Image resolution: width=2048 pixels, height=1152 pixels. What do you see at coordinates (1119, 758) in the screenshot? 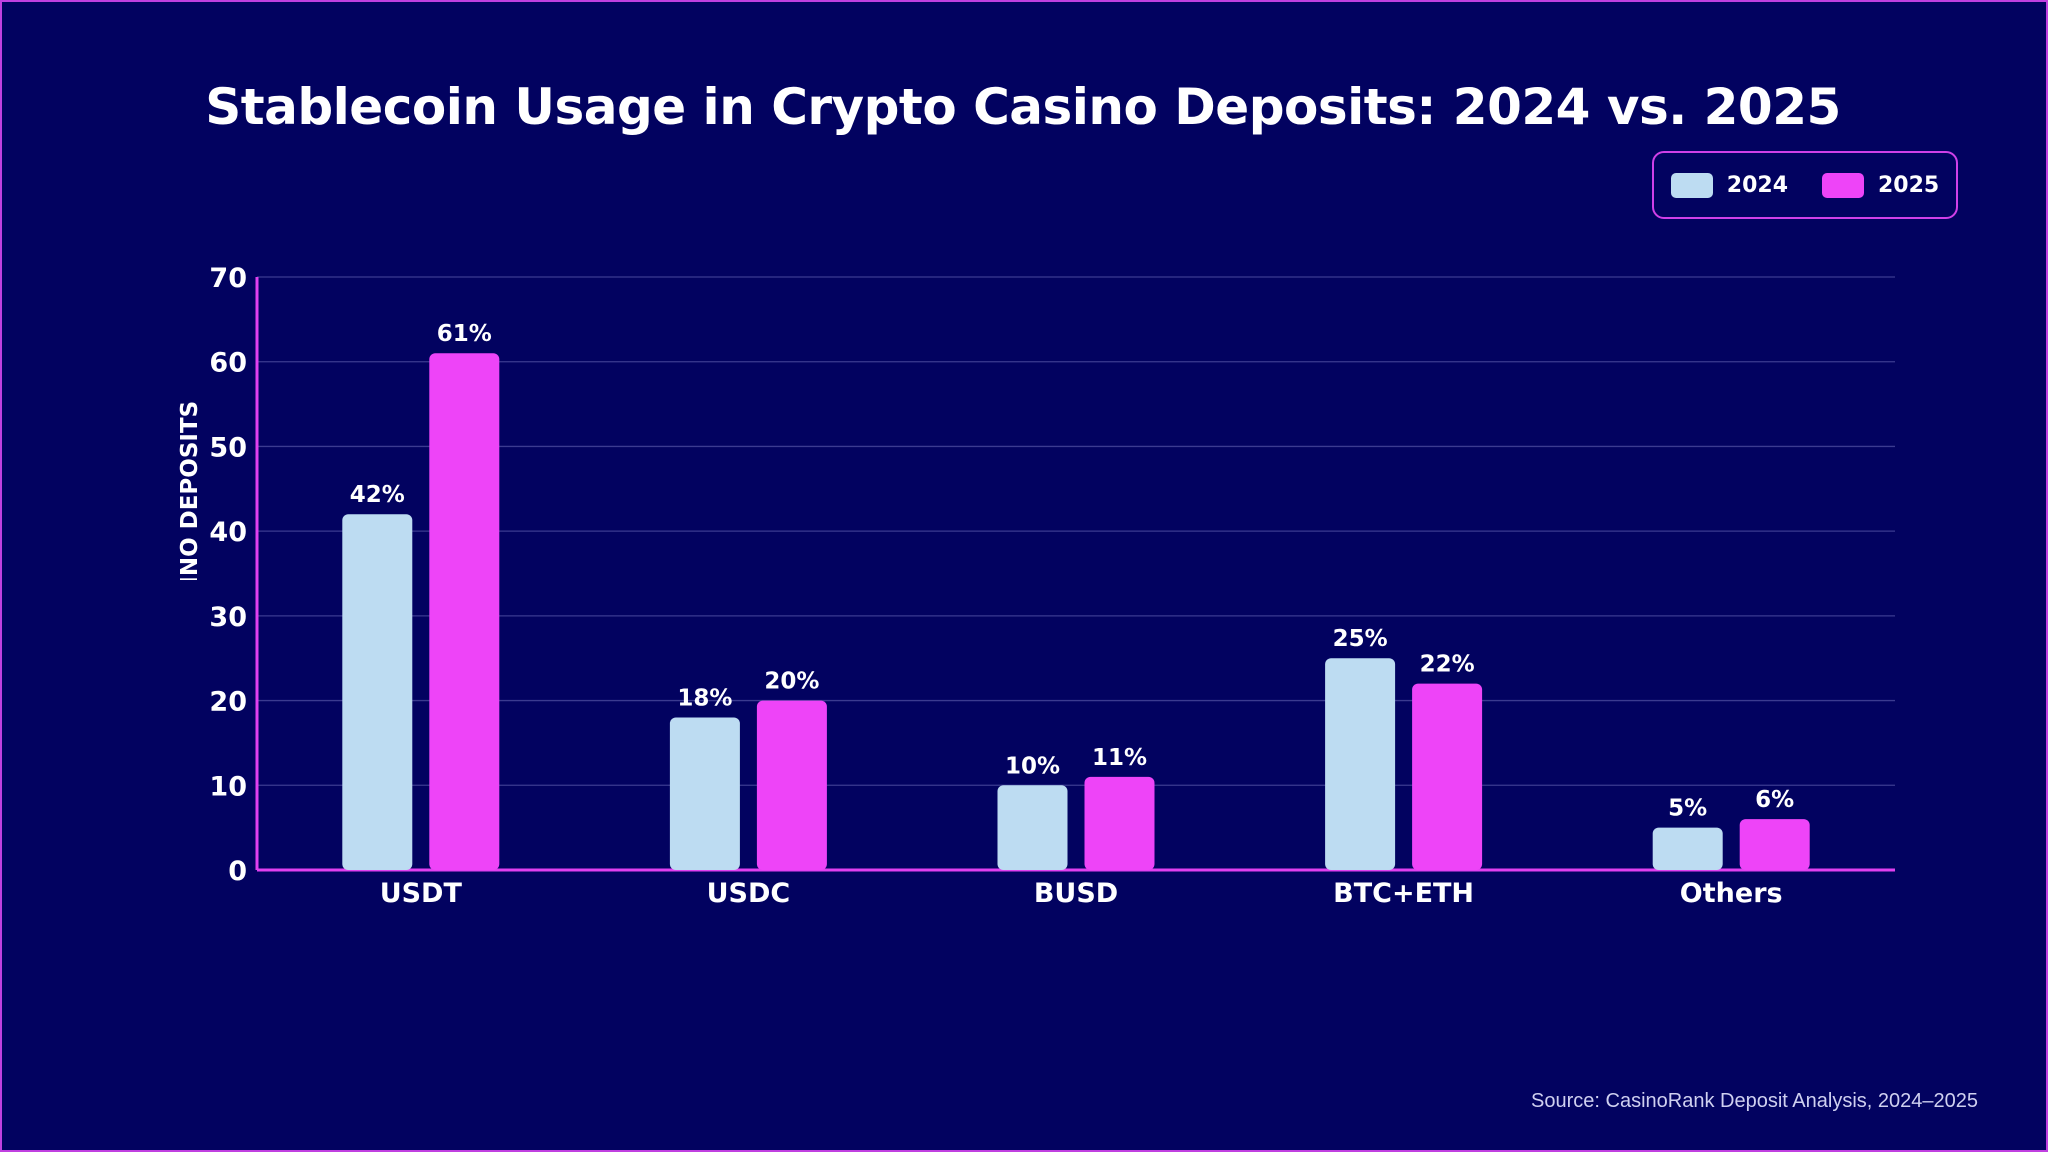
I see `data-label: 11%` at bounding box center [1119, 758].